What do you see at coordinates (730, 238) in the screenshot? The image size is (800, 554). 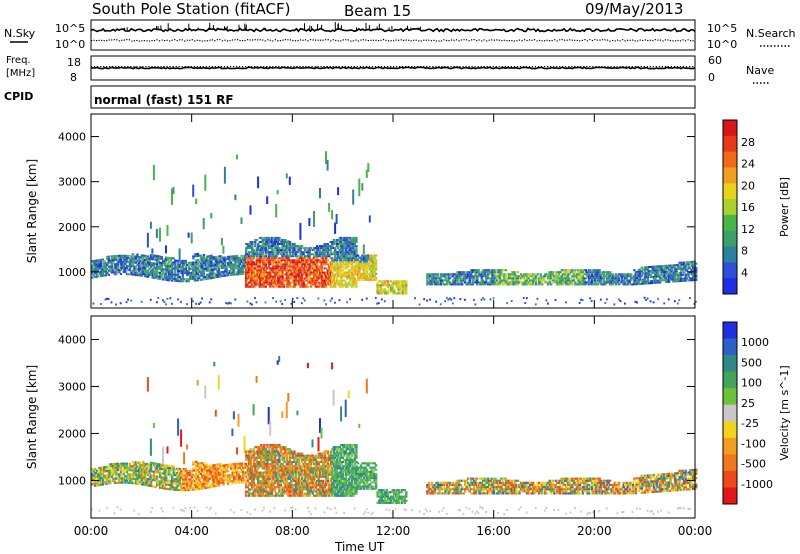 I see `colorbar-swatch` at bounding box center [730, 238].